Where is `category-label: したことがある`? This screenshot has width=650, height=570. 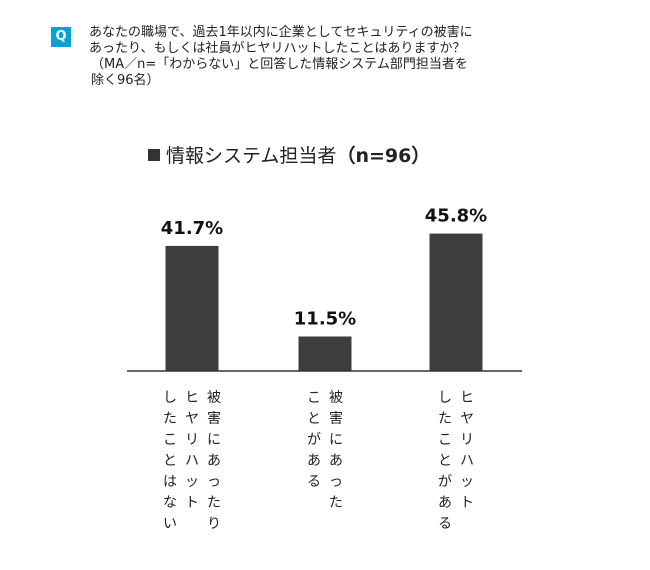 category-label: したことがある is located at coordinates (445, 461).